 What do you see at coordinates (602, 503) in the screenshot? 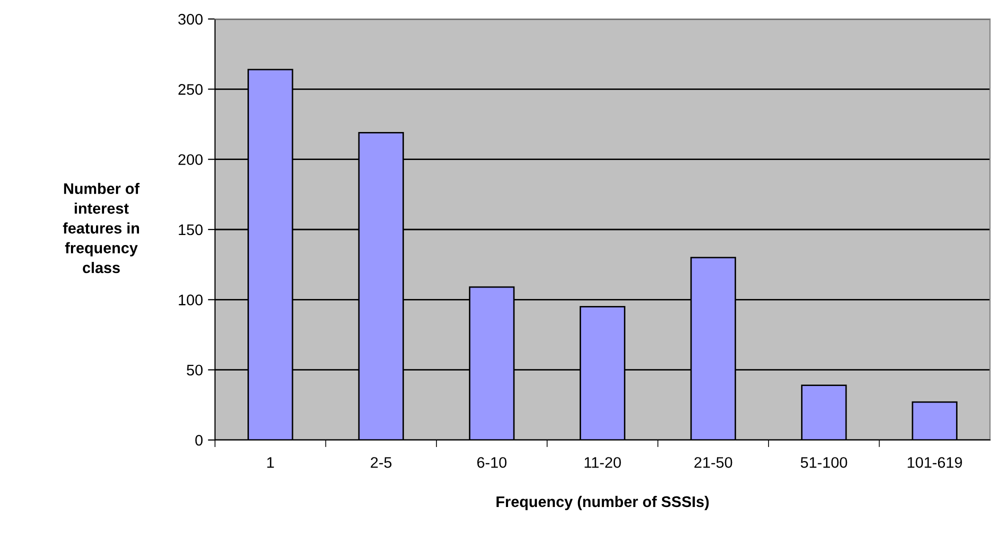
I see `x-axis-title: Frequency (number of SSSIs)` at bounding box center [602, 503].